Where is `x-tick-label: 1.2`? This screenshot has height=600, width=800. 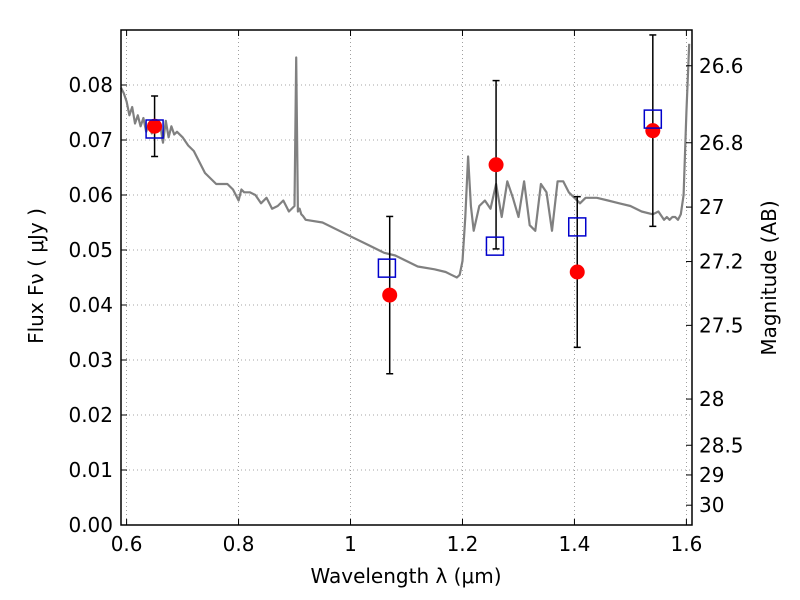
x-tick-label: 1.2 is located at coordinates (463, 544).